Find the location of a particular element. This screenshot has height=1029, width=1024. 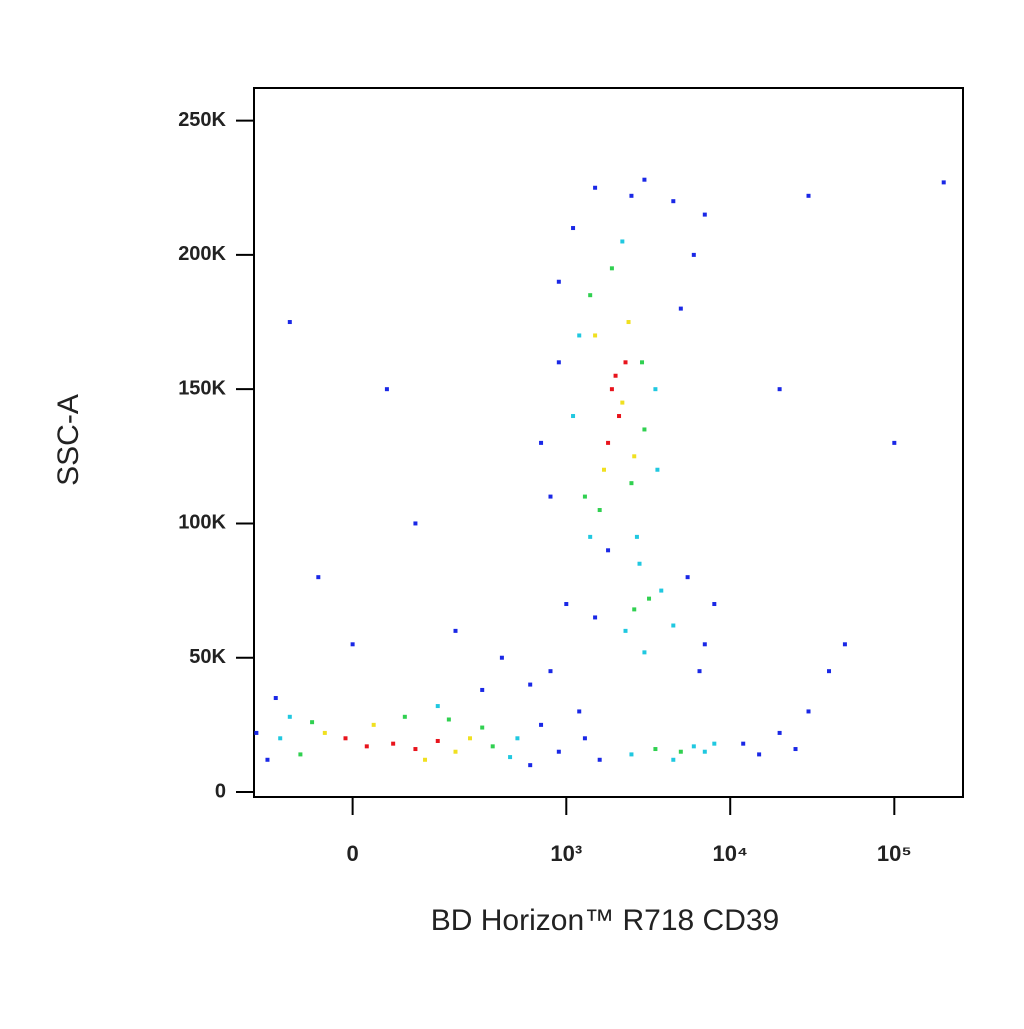

y-axis-label: SSC-A is located at coordinates (68, 440).